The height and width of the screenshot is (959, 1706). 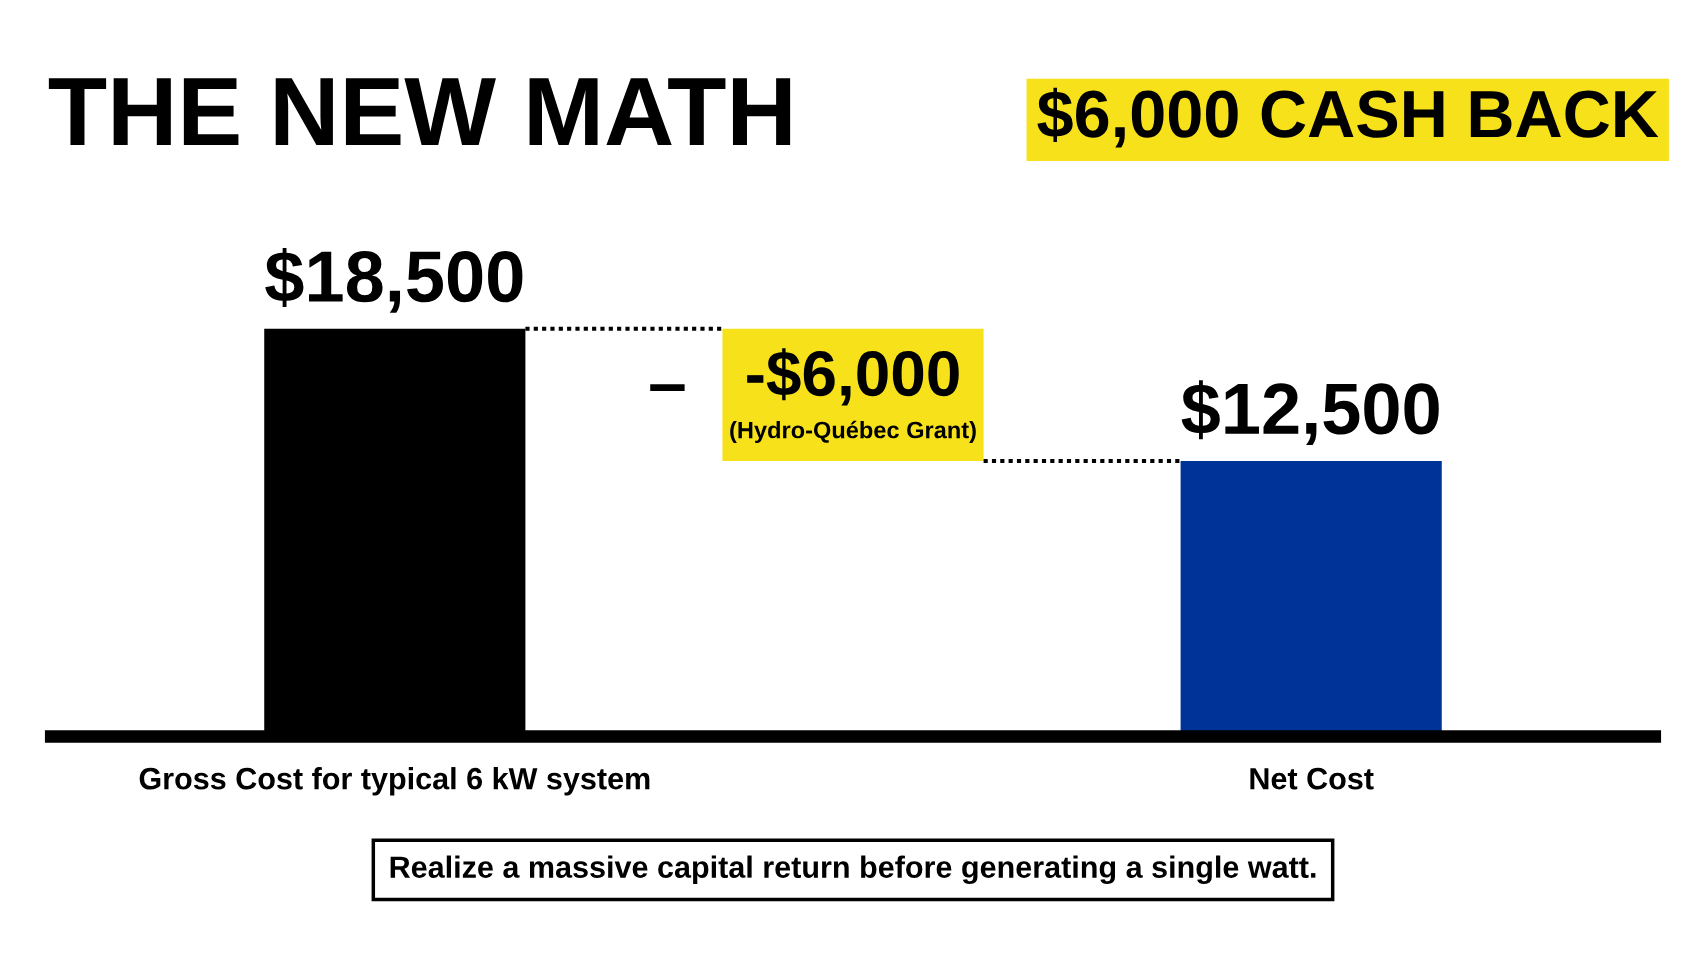 What do you see at coordinates (419, 112) in the screenshot?
I see `chart-title: THE NEW MATH` at bounding box center [419, 112].